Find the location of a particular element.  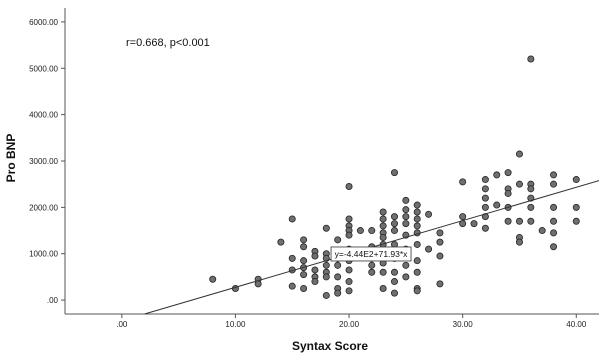

x-tick-label: .00 is located at coordinates (122, 324).